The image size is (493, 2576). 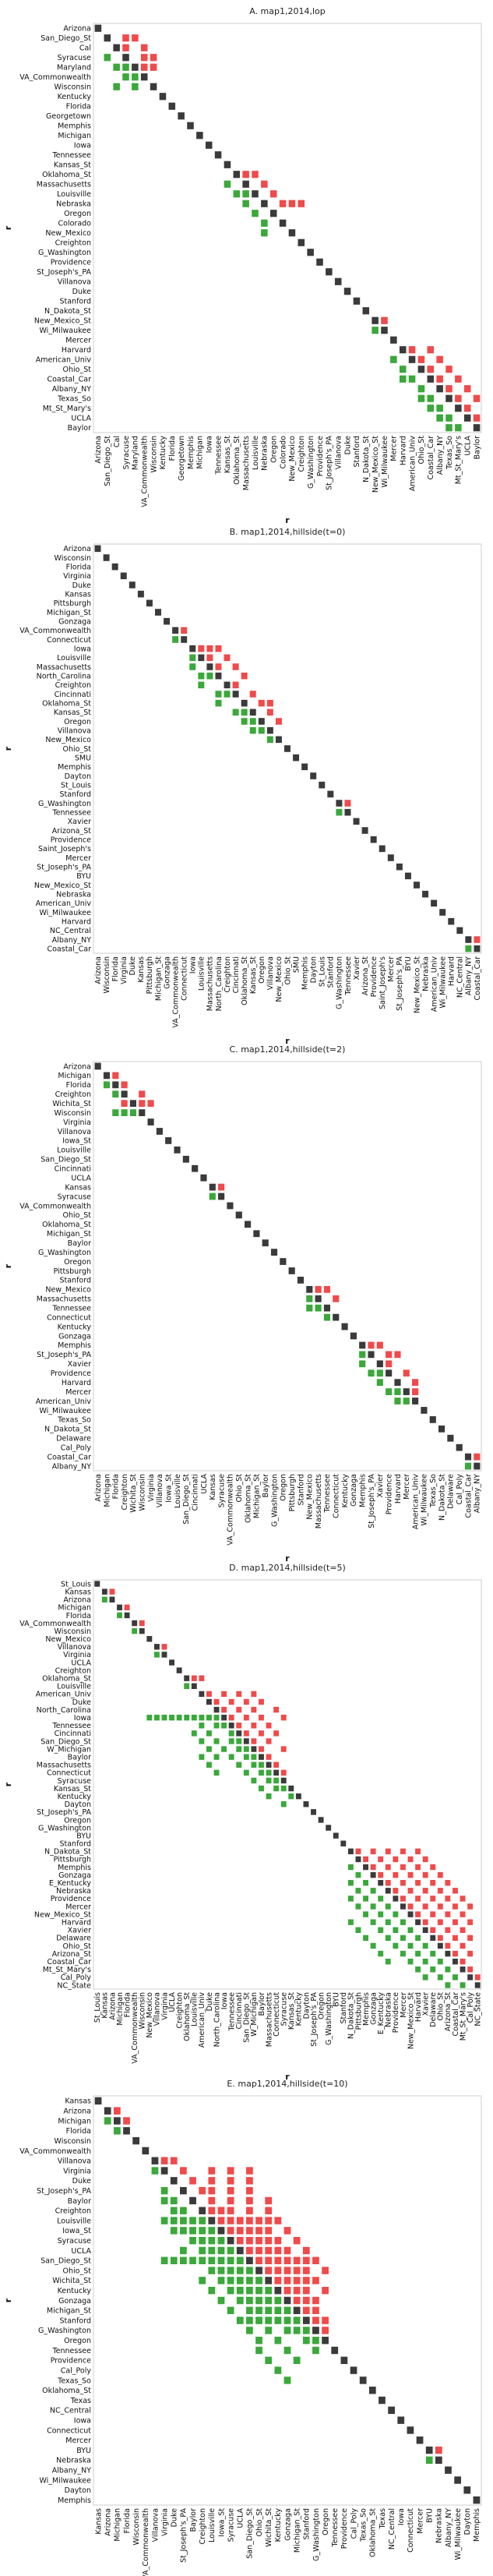 What do you see at coordinates (434, 984) in the screenshot?
I see `x-tick-label: American_Univ` at bounding box center [434, 984].